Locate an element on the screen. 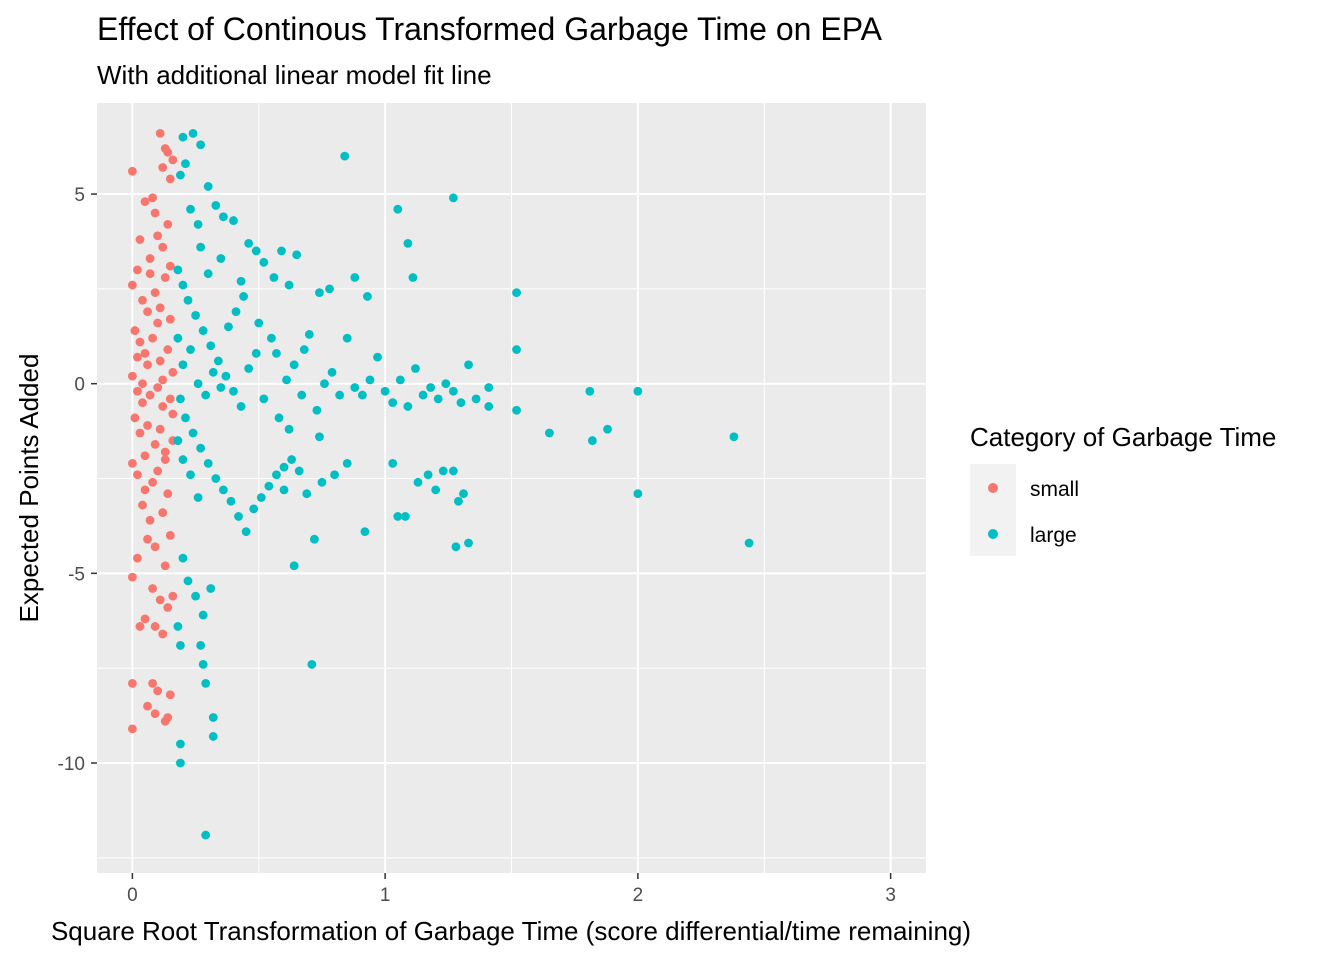  legend: Category of Garbage Time small large is located at coordinates (1123, 489).